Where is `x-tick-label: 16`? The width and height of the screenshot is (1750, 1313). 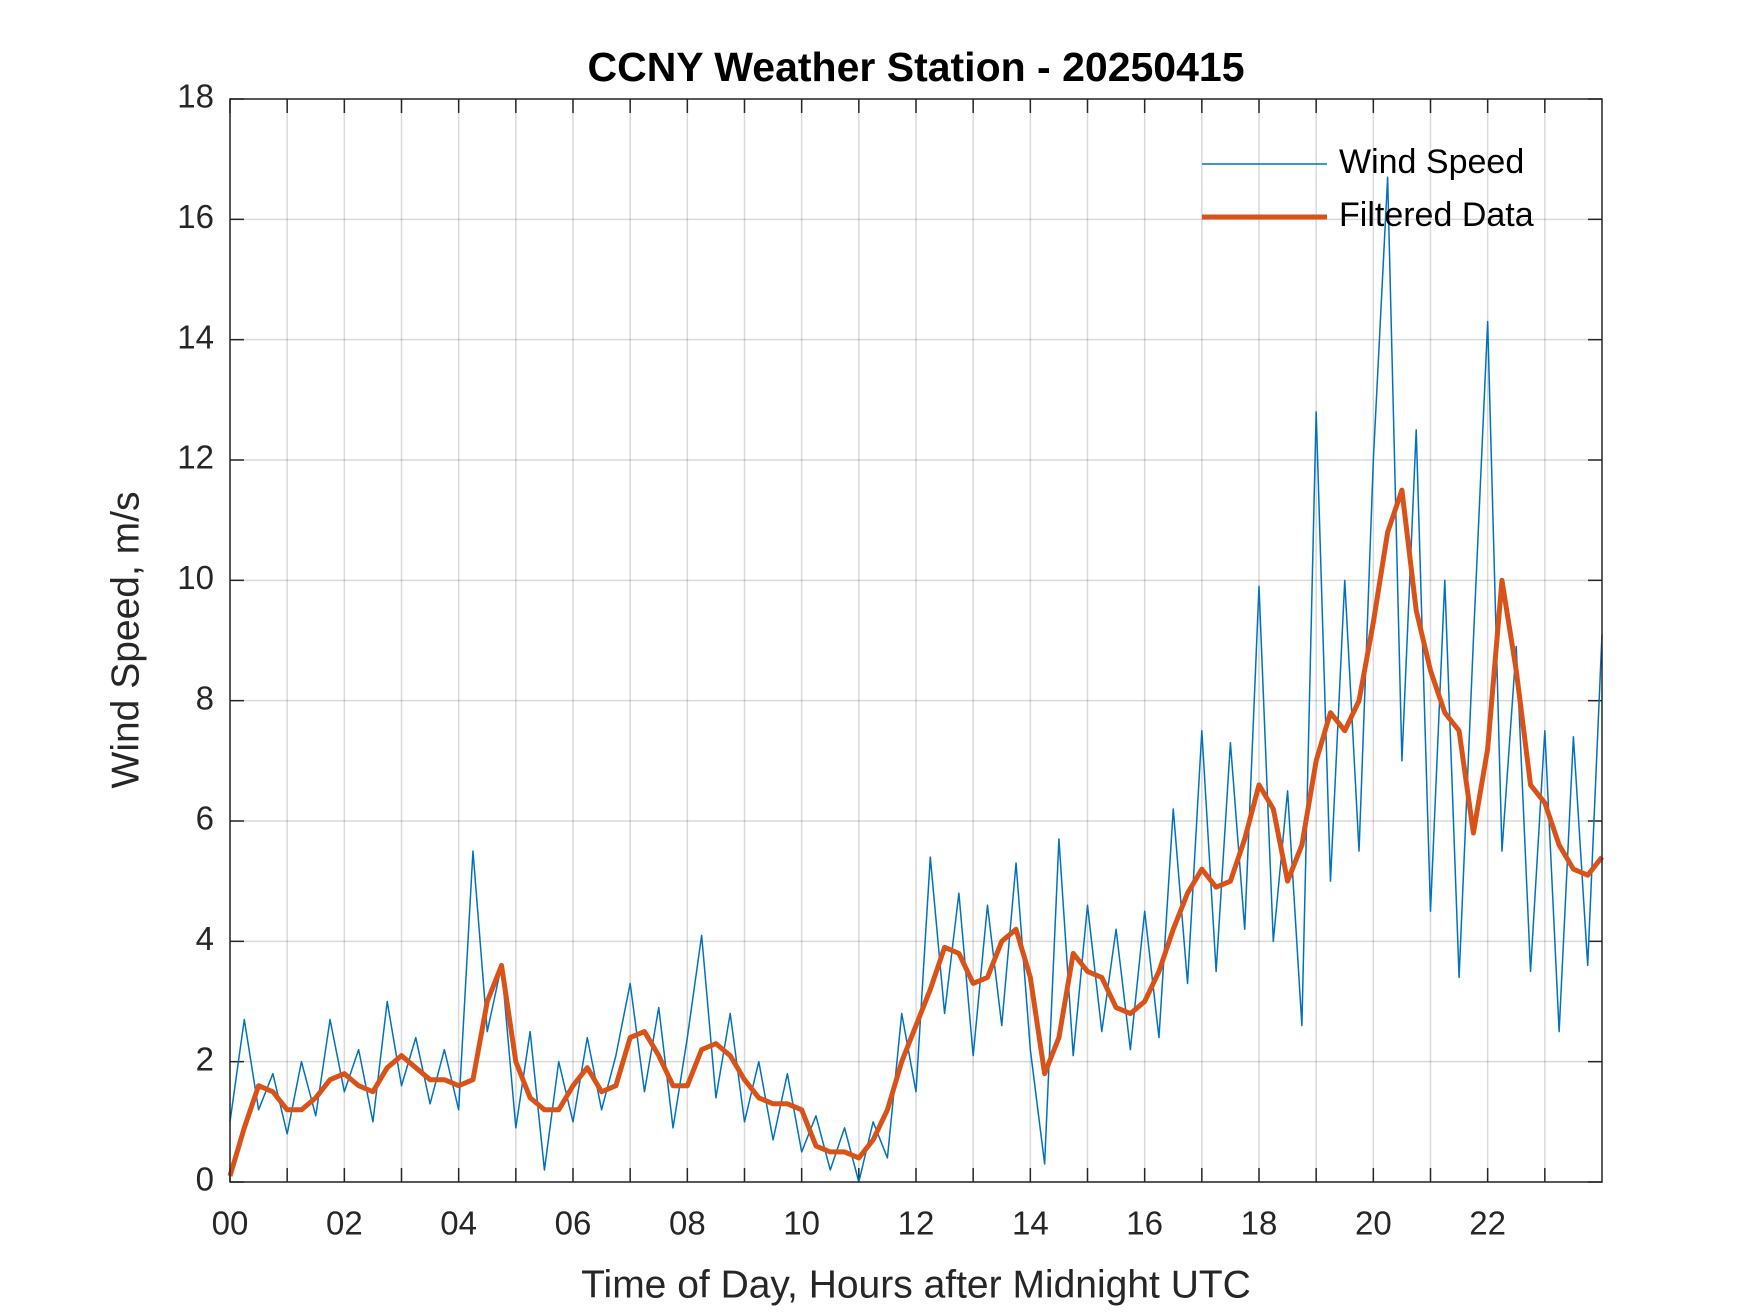
x-tick-label: 16 is located at coordinates (1144, 1223).